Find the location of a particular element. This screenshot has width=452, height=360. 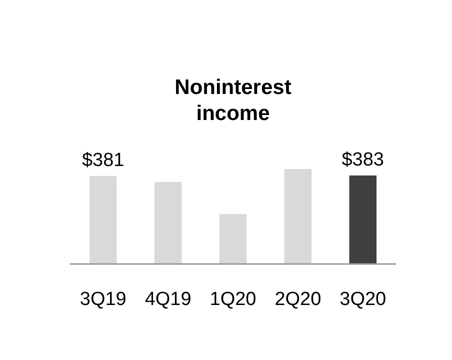

x-tick-label: 2Q20 is located at coordinates (298, 299).